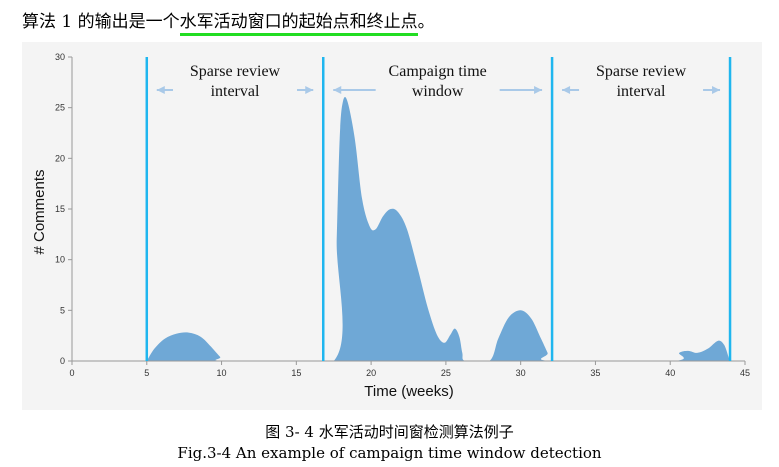 The width and height of the screenshot is (779, 467). I want to click on y-tick-label: 10, so click(60, 260).